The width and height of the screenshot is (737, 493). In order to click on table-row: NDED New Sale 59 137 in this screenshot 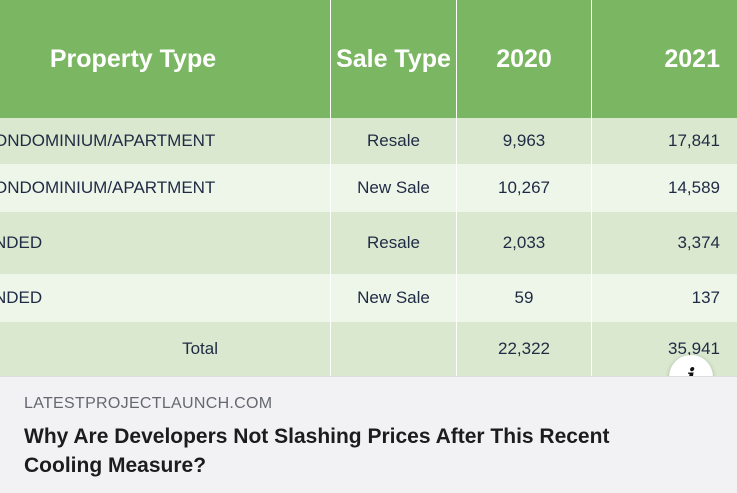, I will do `click(368, 298)`.